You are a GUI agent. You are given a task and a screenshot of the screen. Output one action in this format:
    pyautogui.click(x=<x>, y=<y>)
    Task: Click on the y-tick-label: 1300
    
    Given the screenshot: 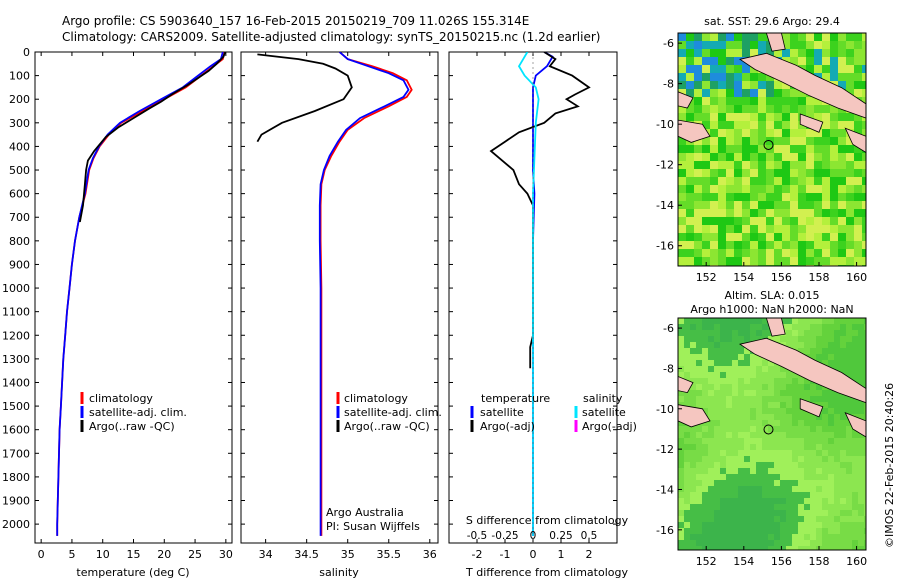 What is the action you would take?
    pyautogui.click(x=16, y=359)
    